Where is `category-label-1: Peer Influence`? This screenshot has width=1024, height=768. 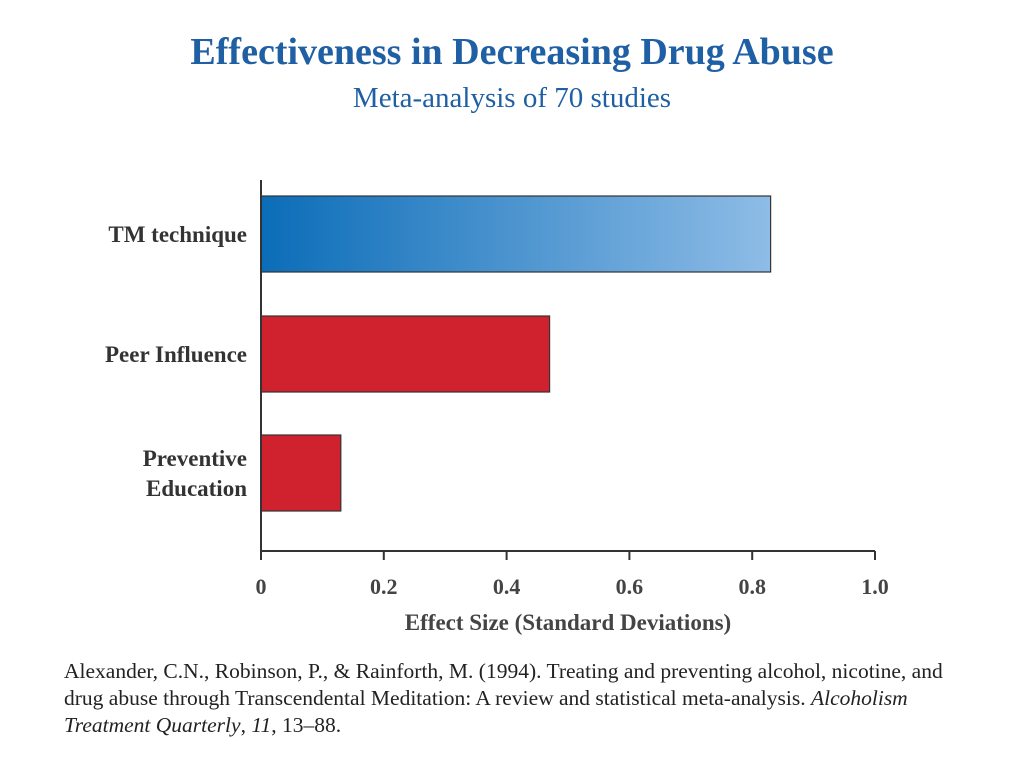 category-label-1: Peer Influence is located at coordinates (176, 354).